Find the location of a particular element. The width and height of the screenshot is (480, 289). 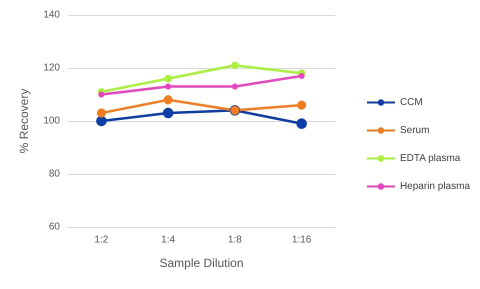

x-tick-label: 1:2 is located at coordinates (101, 240).